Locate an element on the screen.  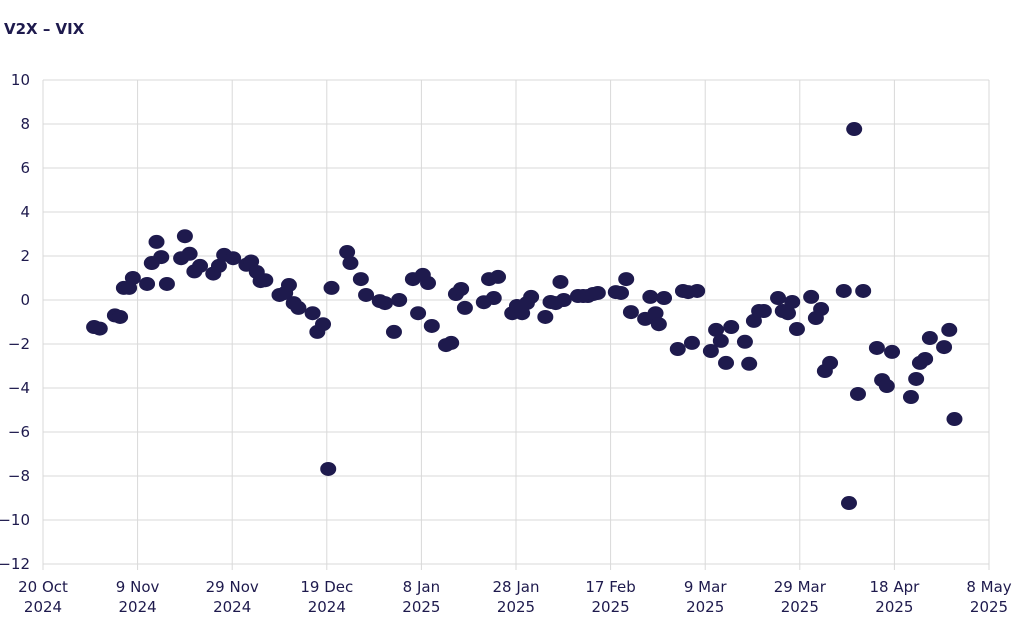
y-tick-label: −6 is located at coordinates (19, 432).